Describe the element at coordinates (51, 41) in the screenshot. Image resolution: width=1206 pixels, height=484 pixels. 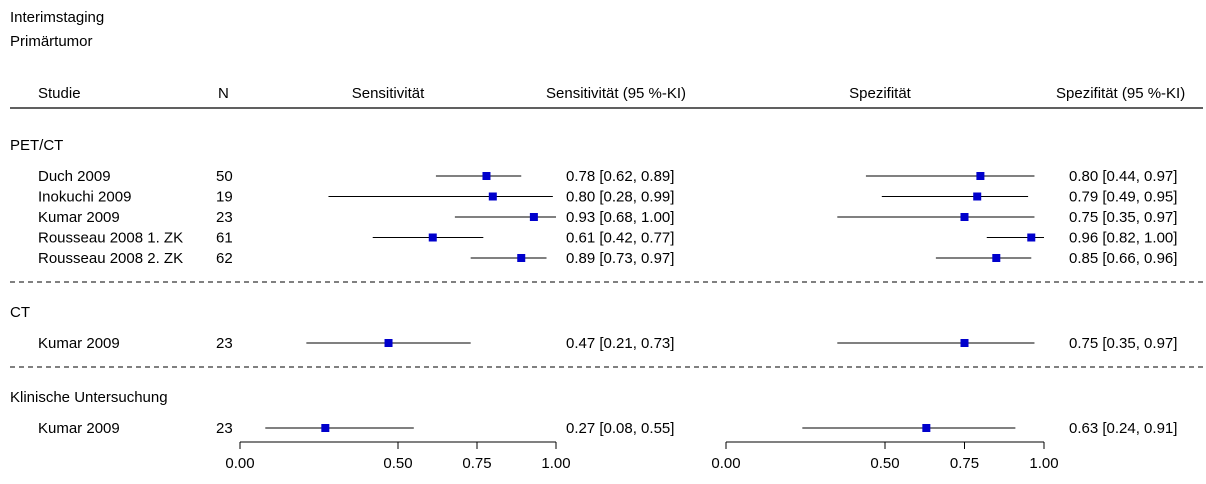
I see `title-line-2: Primärtumor` at that location.